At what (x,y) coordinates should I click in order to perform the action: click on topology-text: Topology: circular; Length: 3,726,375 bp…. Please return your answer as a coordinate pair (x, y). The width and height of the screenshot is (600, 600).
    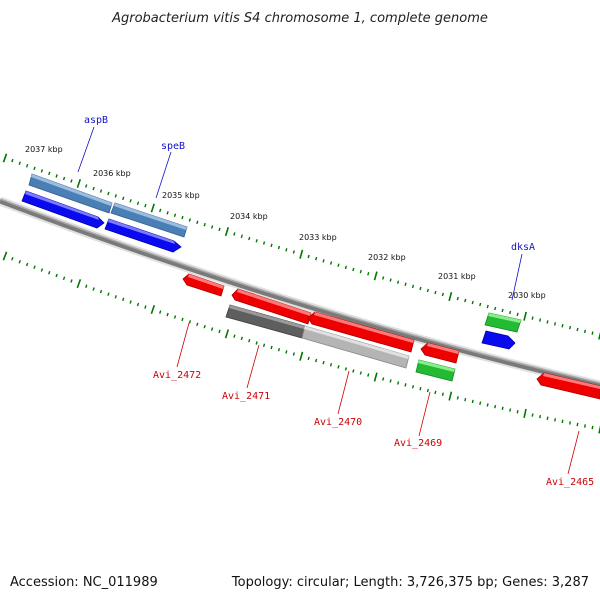
    Looking at the image, I should click on (410, 582).